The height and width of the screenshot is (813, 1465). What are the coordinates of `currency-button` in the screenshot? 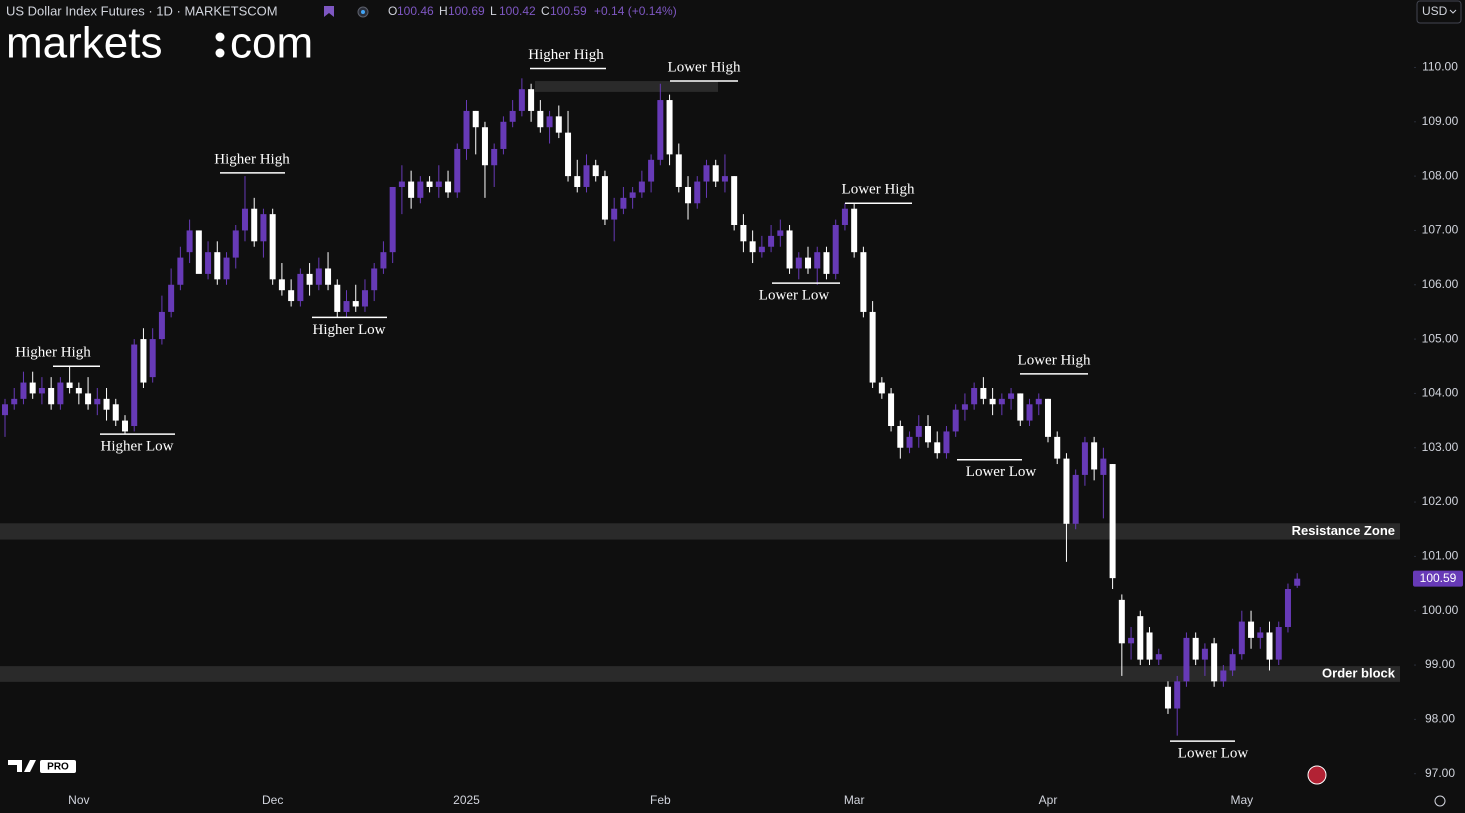 It's located at (1439, 12).